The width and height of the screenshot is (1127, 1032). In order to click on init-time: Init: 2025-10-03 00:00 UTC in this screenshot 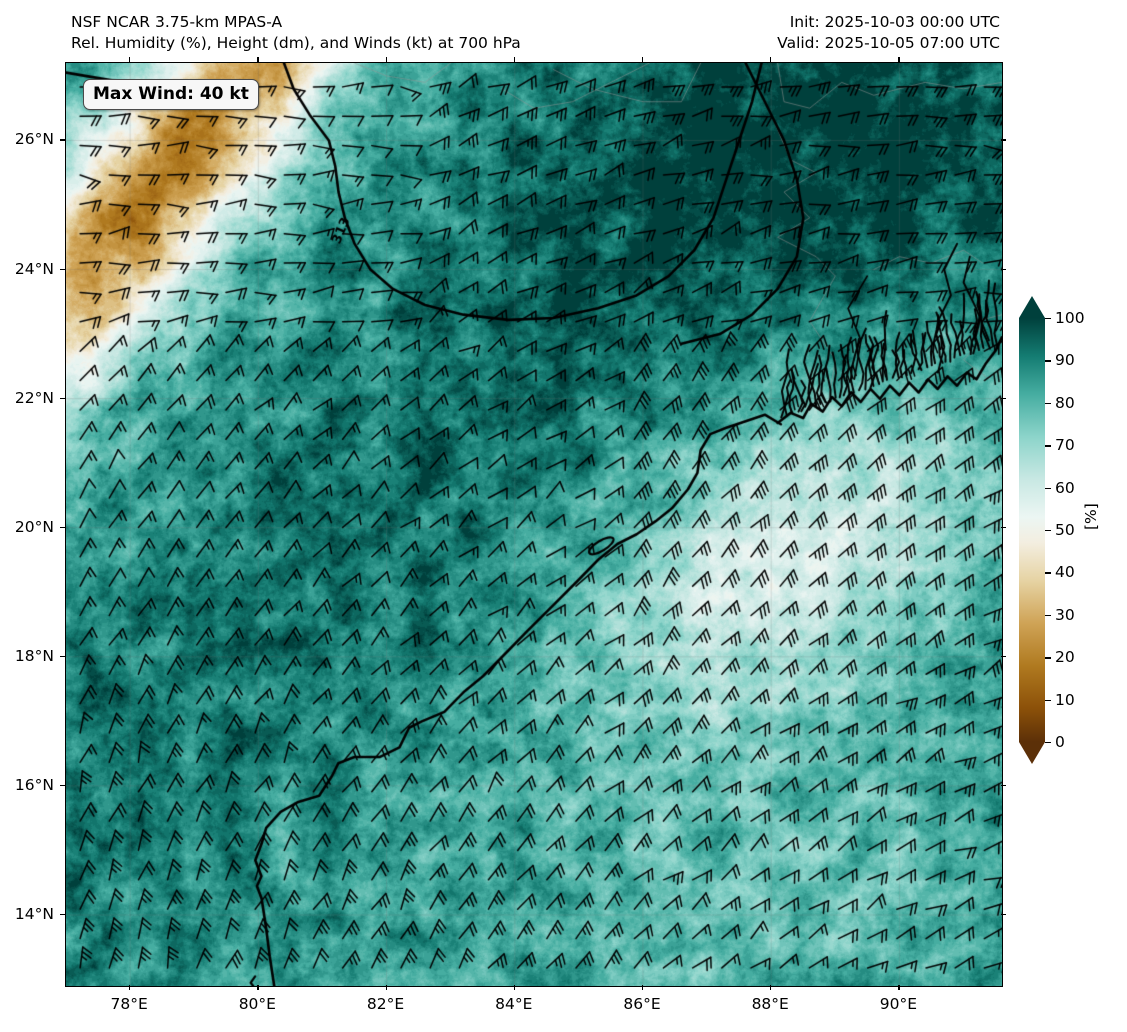, I will do `click(894, 22)`.